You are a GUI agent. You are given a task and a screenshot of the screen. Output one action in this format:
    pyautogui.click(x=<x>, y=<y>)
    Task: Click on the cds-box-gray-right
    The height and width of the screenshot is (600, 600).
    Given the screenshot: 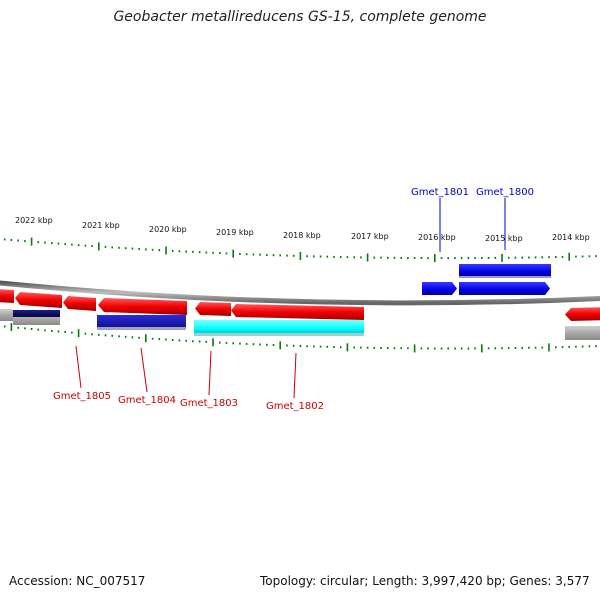 What is the action you would take?
    pyautogui.click(x=582, y=333)
    